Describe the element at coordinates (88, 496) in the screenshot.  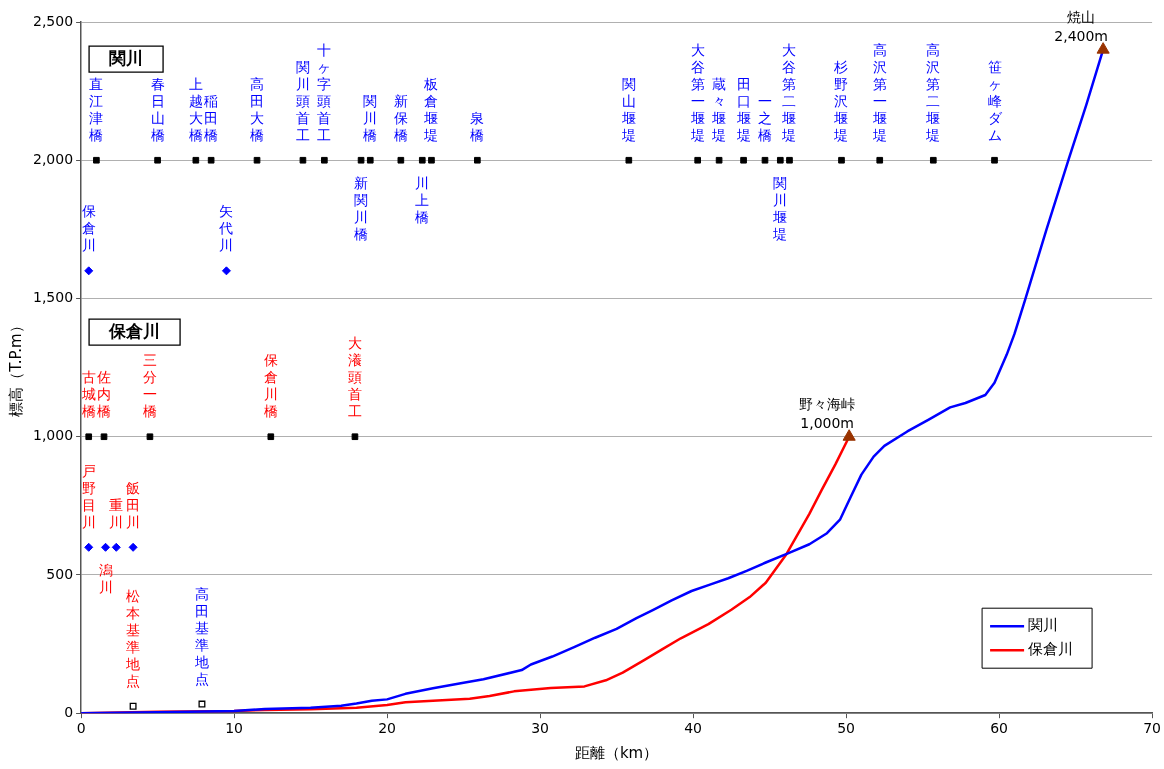
I see `annotation: 戸野目川` at that location.